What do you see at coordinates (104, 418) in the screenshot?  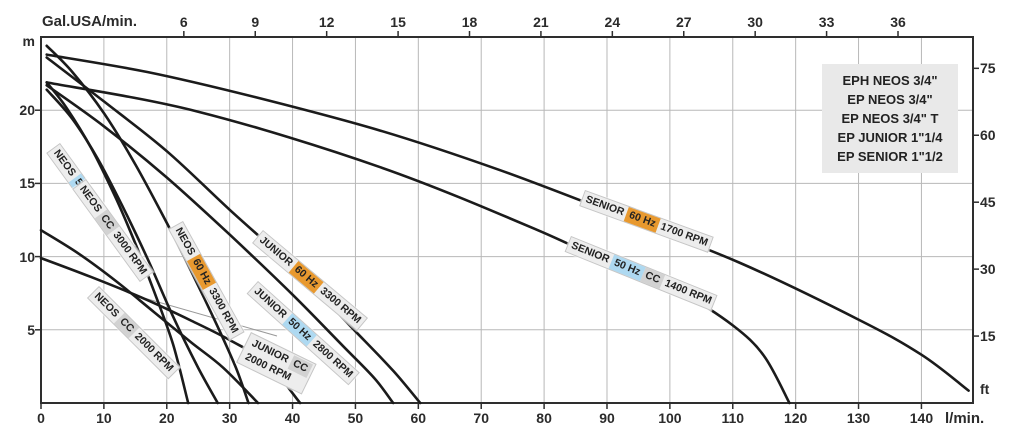 I see `bottom-tick-label: 10` at bounding box center [104, 418].